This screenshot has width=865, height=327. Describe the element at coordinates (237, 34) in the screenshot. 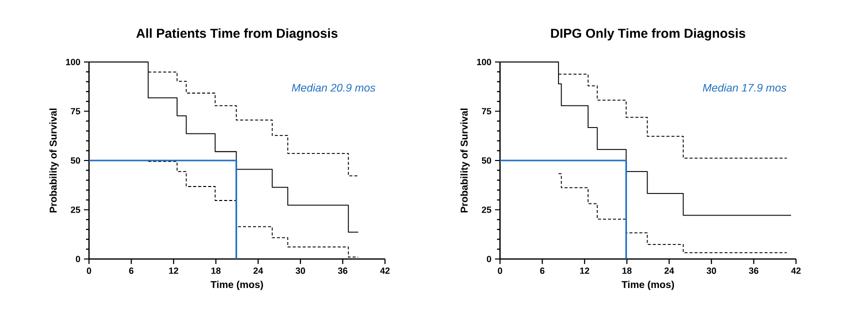

I see `chart-title: All Patients Time from Diagnosis` at that location.